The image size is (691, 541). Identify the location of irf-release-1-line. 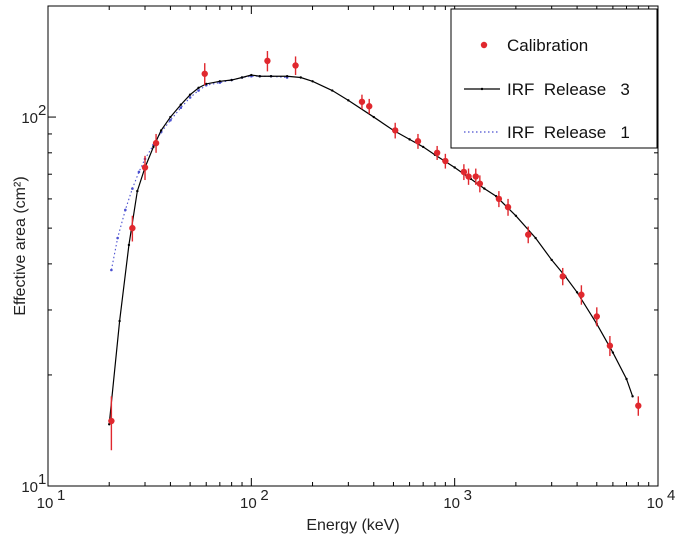
(199, 173).